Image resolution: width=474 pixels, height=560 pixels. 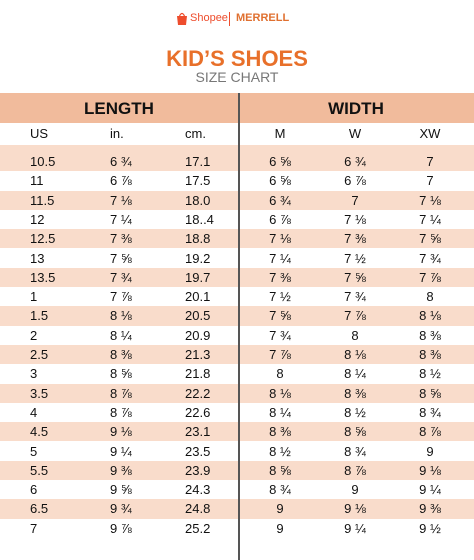 I want to click on column-header: XW, so click(x=430, y=133).